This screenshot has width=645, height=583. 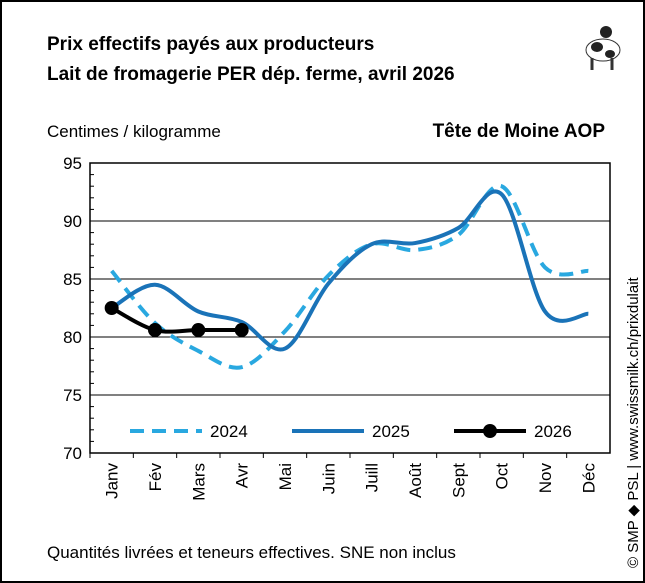 What do you see at coordinates (603, 48) in the screenshot?
I see `cow-icon` at bounding box center [603, 48].